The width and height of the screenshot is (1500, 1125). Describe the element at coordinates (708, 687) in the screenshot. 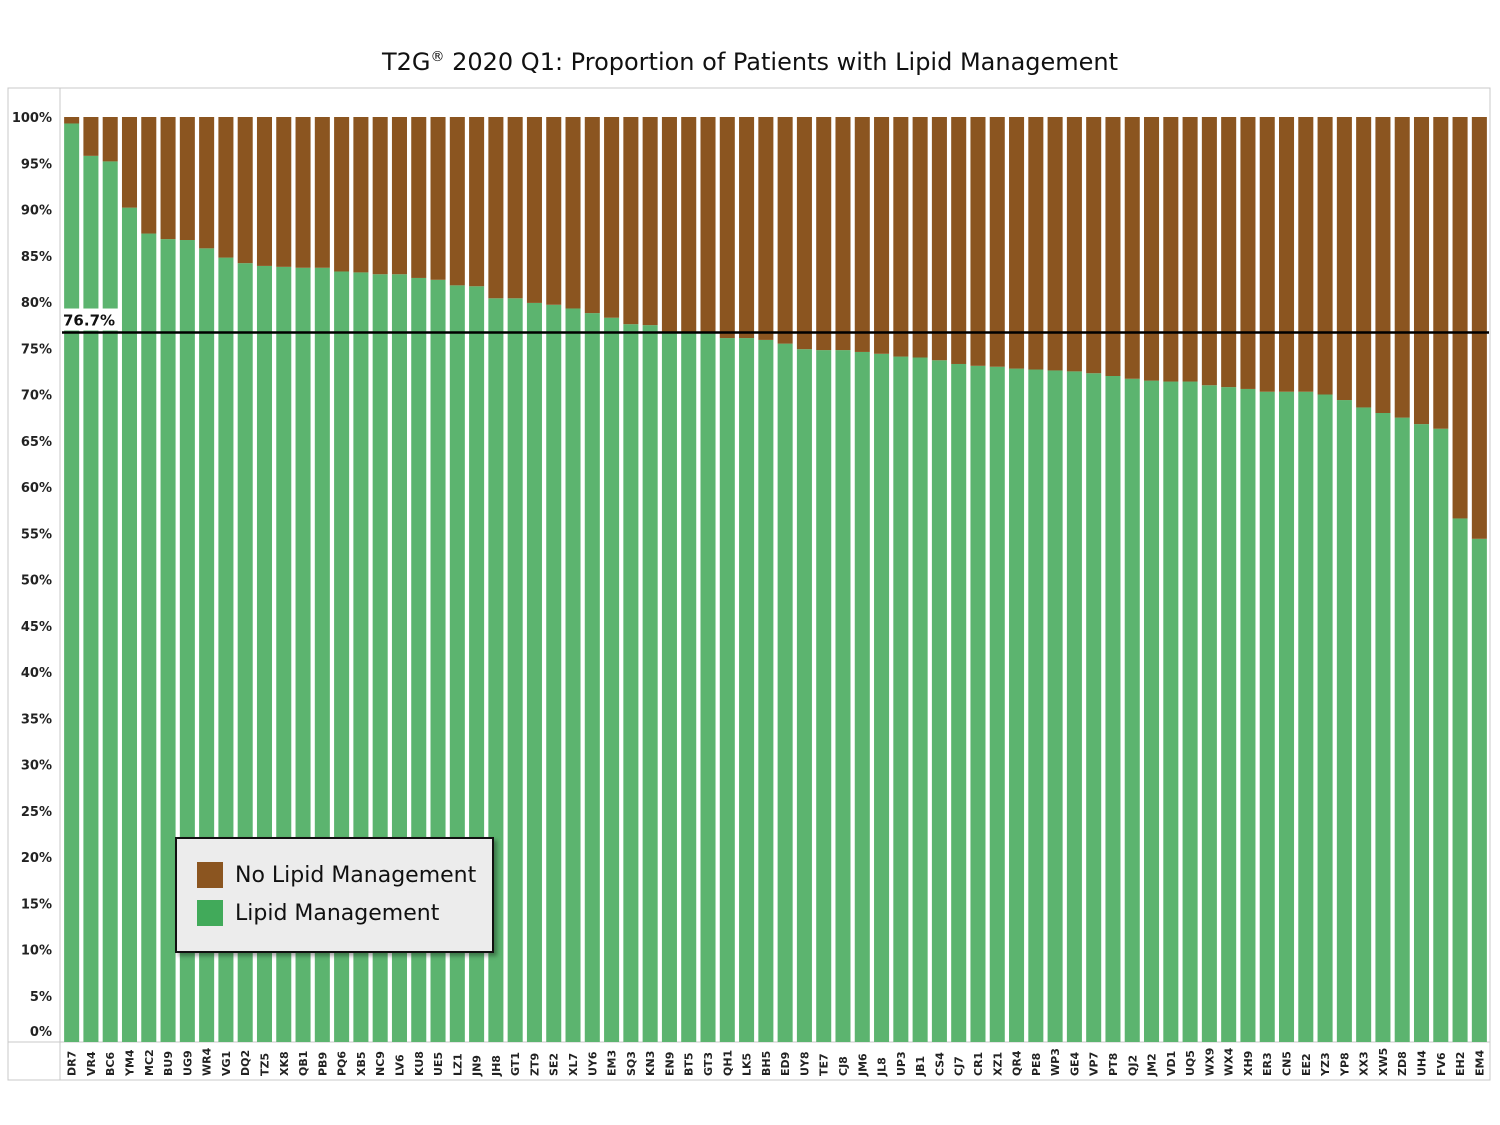

I see `bar-lipid-management-gt3` at that location.